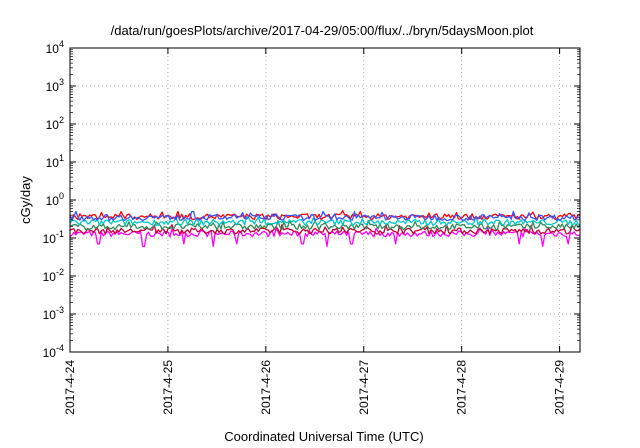  I want to click on y-tick-label: 10⁻¹, so click(53, 237).